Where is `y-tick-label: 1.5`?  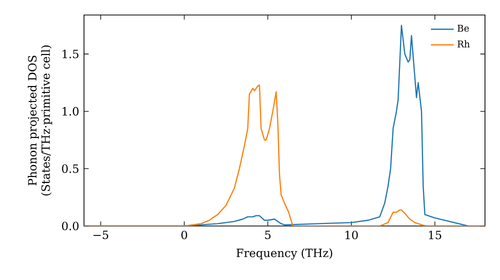
y-tick-label: 1.5 is located at coordinates (70, 54).